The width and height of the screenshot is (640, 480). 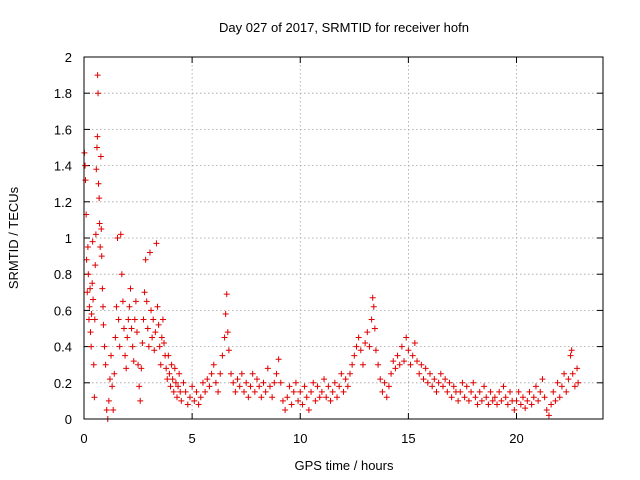 I want to click on y-tick-label: 1.8, so click(x=63, y=93).